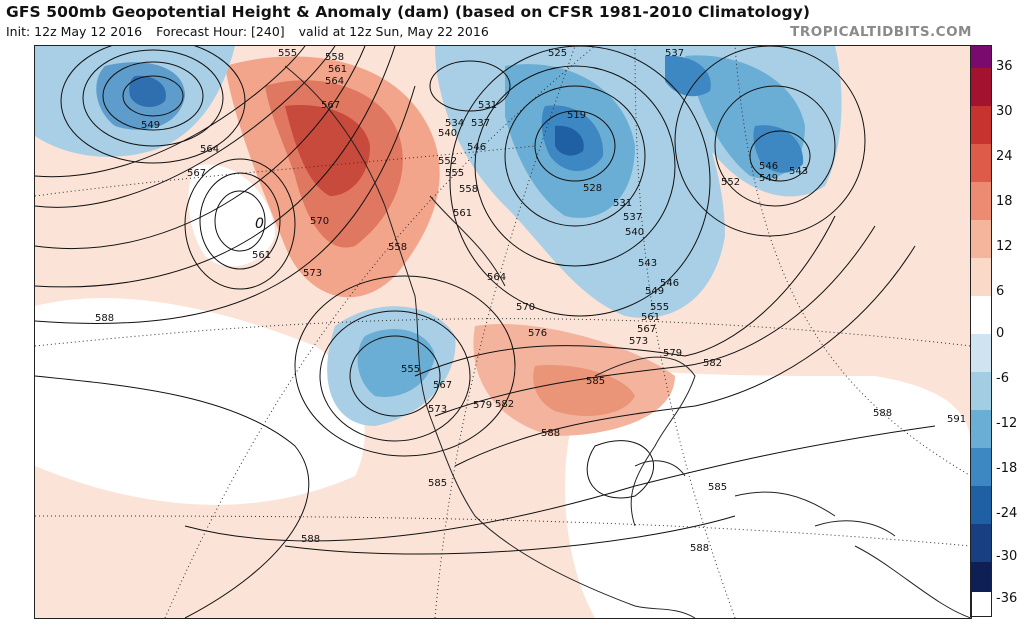 The height and width of the screenshot is (638, 1024). Describe the element at coordinates (220, 31) in the screenshot. I see `forecast-hour: Forecast Hour: [240]` at that location.